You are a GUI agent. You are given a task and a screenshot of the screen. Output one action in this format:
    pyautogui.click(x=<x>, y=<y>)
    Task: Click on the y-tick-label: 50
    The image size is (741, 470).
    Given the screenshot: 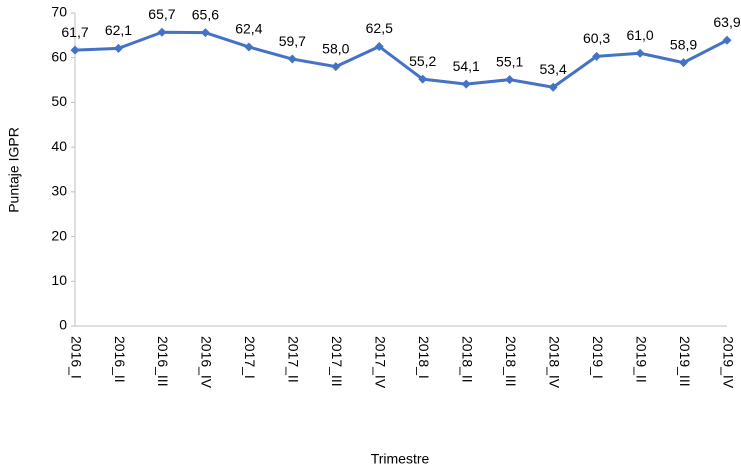 What is the action you would take?
    pyautogui.click(x=59, y=101)
    